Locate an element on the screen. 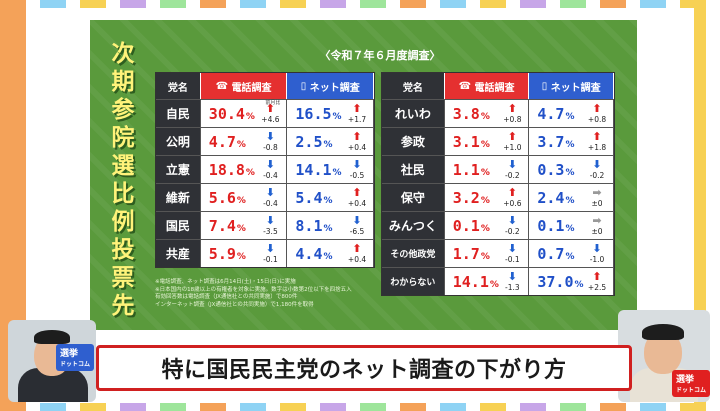  phone-percentage: 5.9 is located at coordinates (222, 254).